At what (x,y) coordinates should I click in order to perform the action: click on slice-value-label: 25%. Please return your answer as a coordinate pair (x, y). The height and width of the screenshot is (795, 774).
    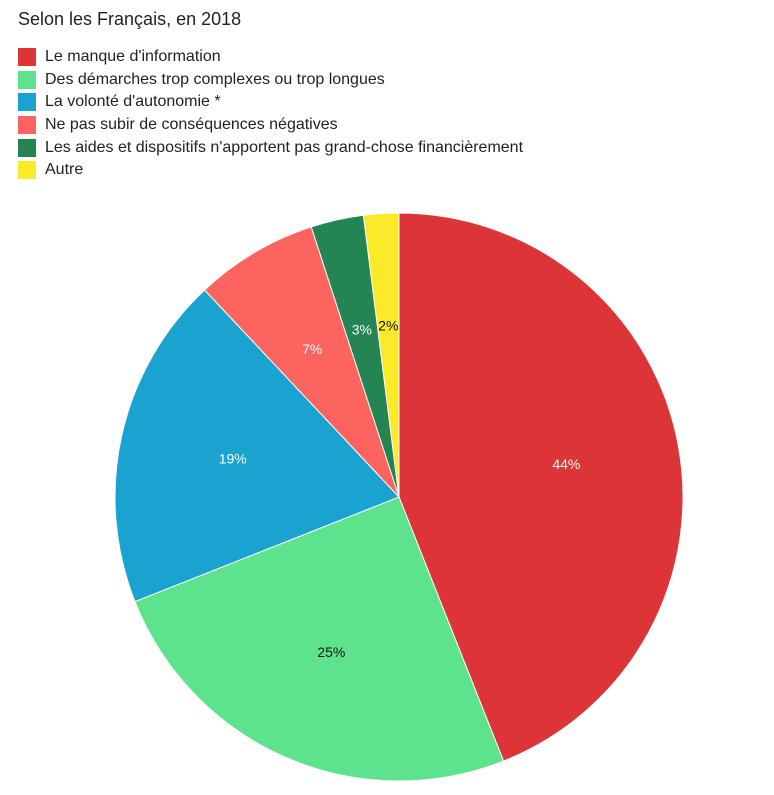
    Looking at the image, I should click on (331, 652).